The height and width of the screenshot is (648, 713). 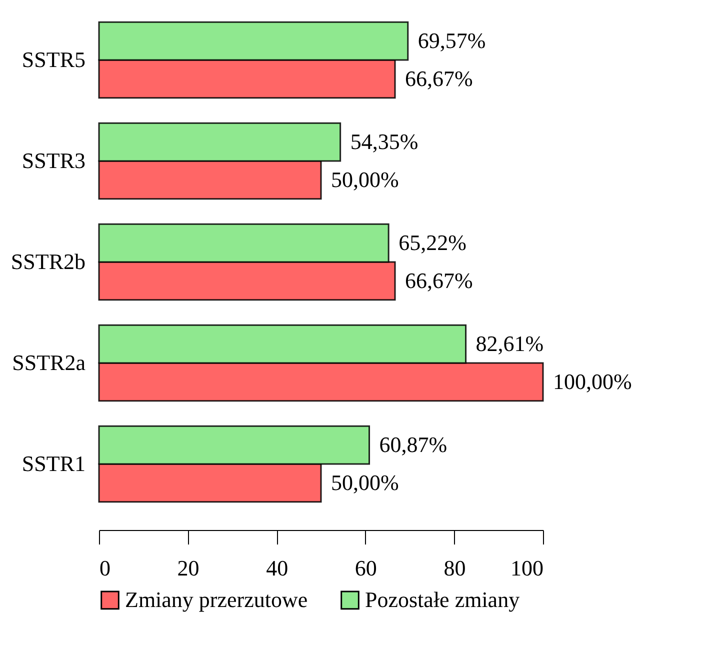 What do you see at coordinates (277, 568) in the screenshot?
I see `x-tick-label: 40` at bounding box center [277, 568].